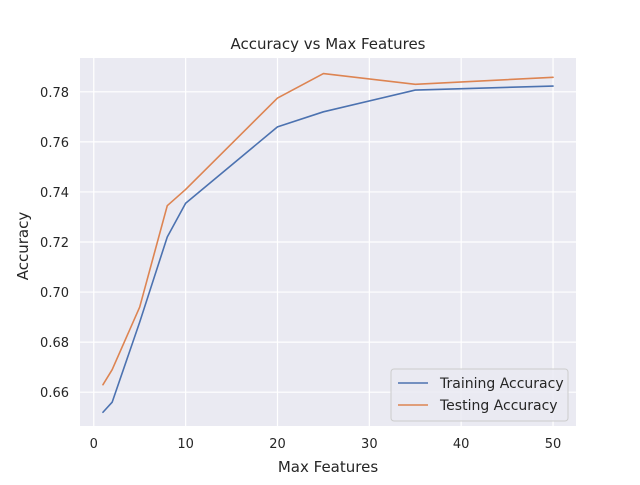 This screenshot has width=640, height=485. I want to click on y-axis-label: Accuracy, so click(23, 246).